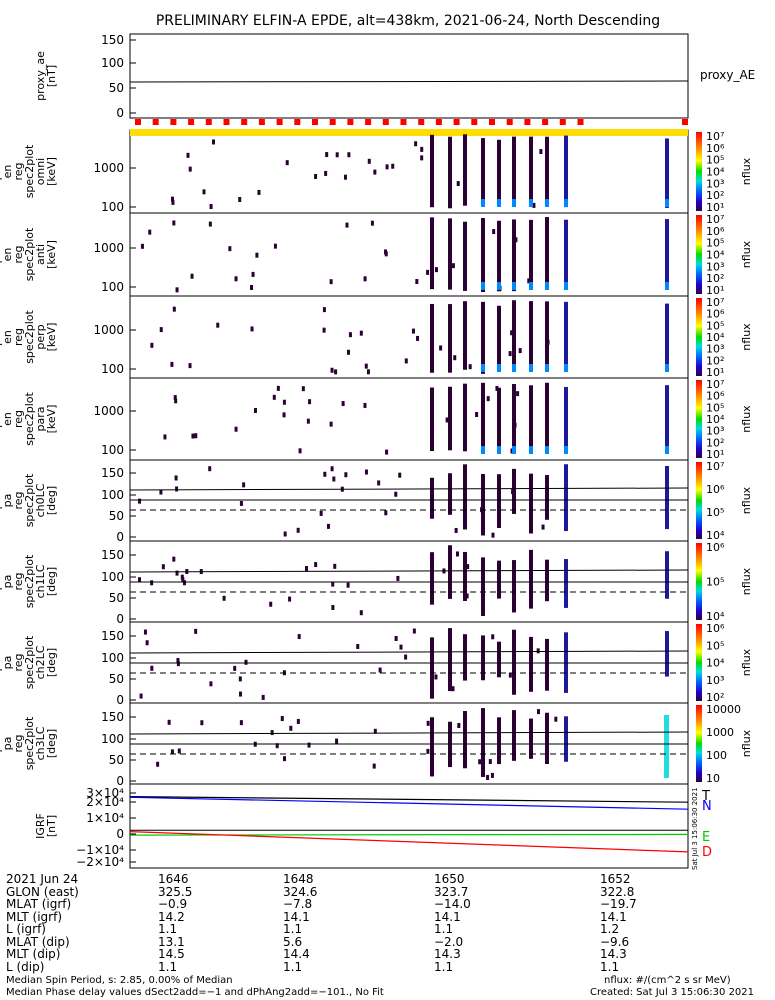 The height and width of the screenshot is (1000, 775). I want to click on ylabel-line: ch3LC, so click(40, 743).